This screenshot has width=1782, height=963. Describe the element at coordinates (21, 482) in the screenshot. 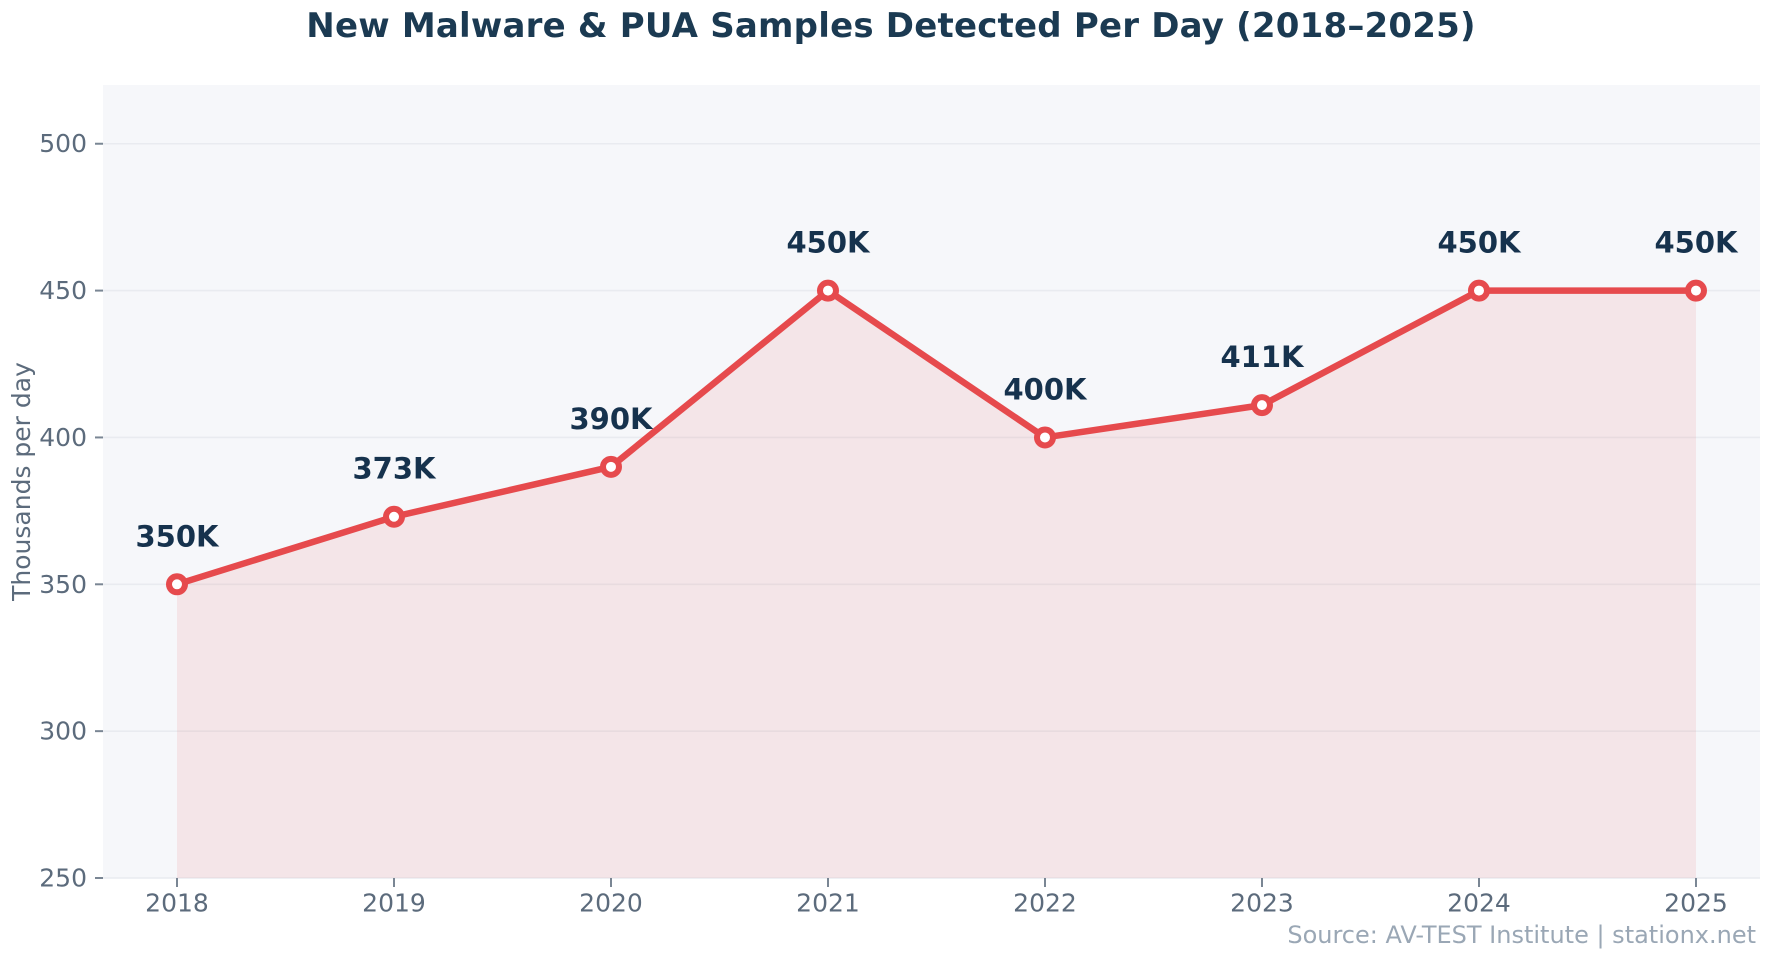

I see `y-axis-title: Thousands per day` at that location.